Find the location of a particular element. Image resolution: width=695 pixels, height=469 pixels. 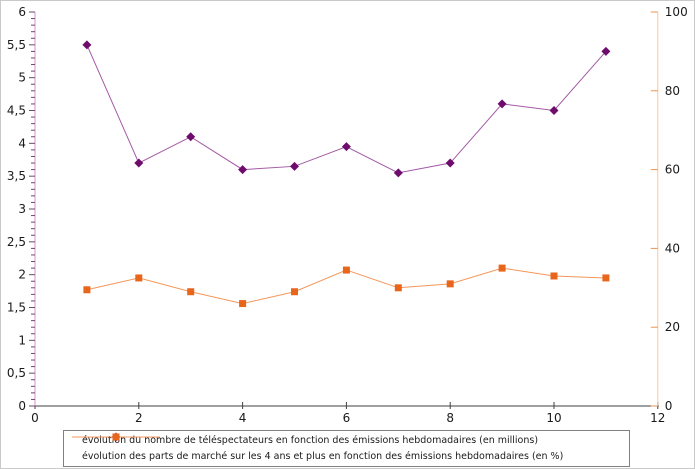

svg-text: 2,5 is located at coordinates (16, 242).